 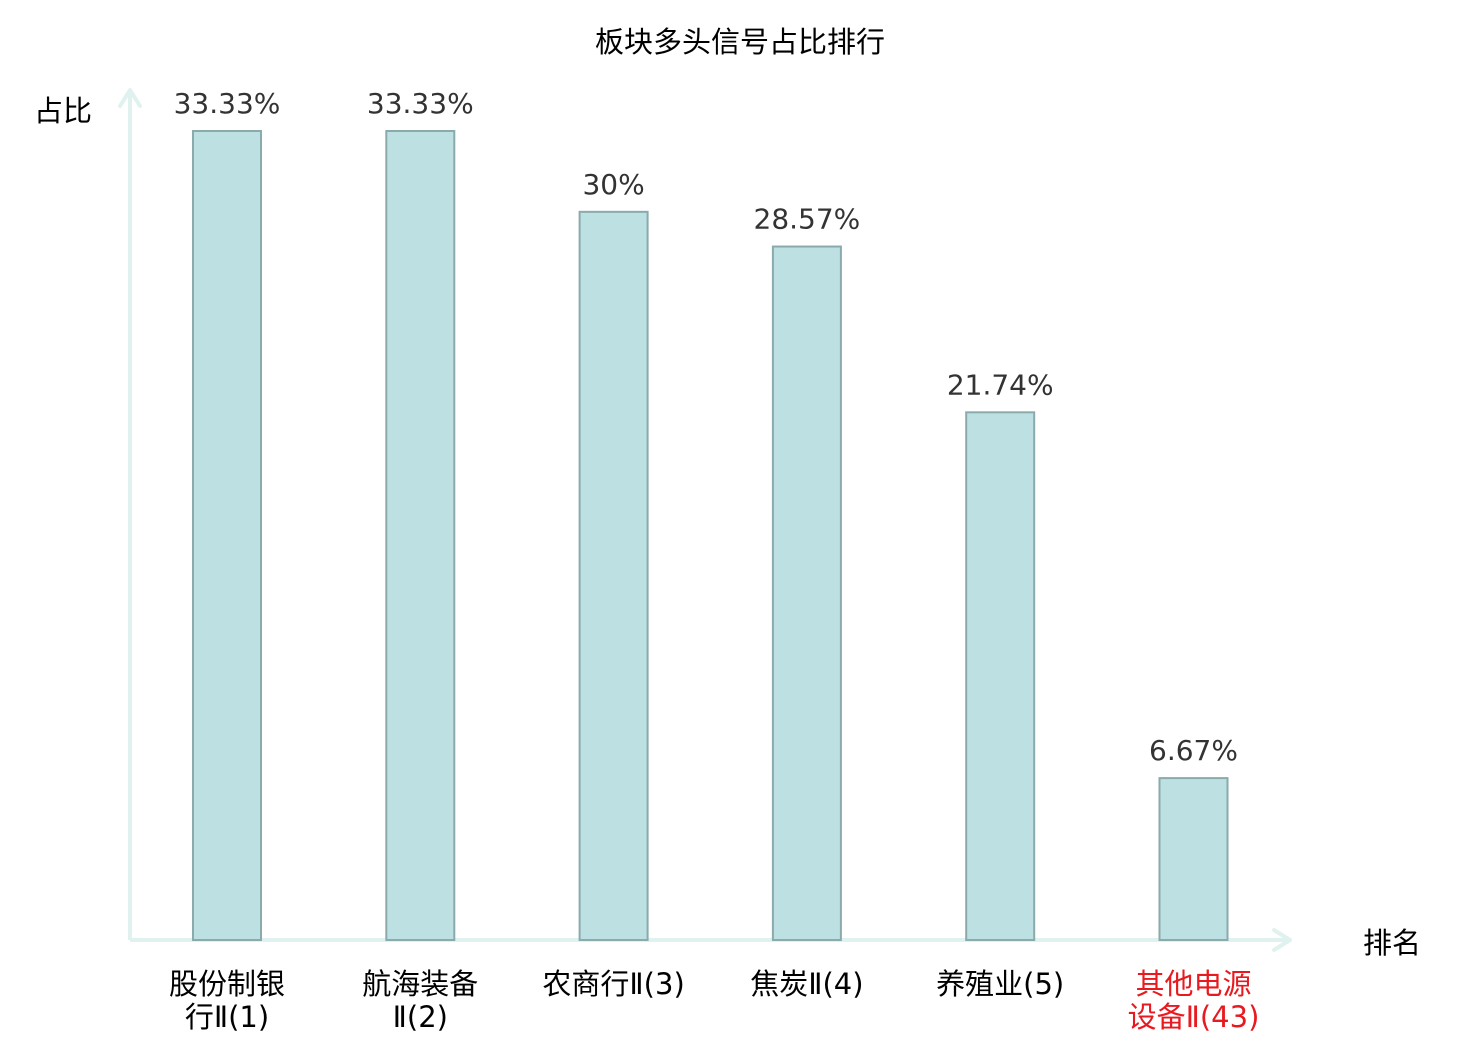 I want to click on x-axis-arrow-icon, so click(x=1282, y=940).